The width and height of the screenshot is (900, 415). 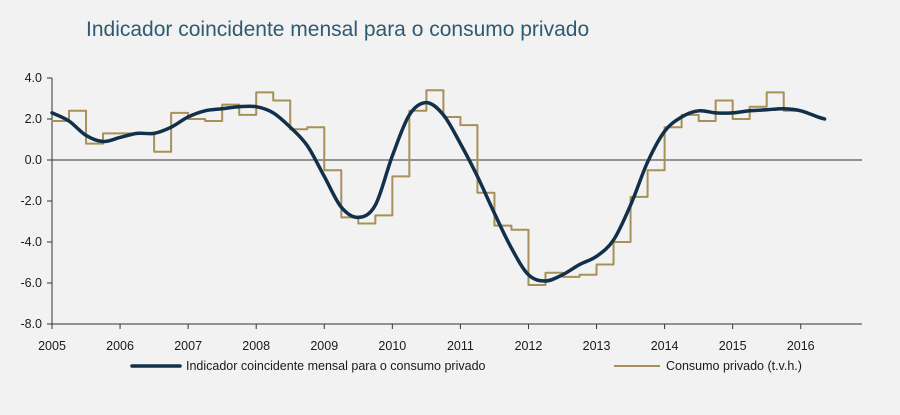 What do you see at coordinates (31, 283) in the screenshot?
I see `y-tick-label: -6.0` at bounding box center [31, 283].